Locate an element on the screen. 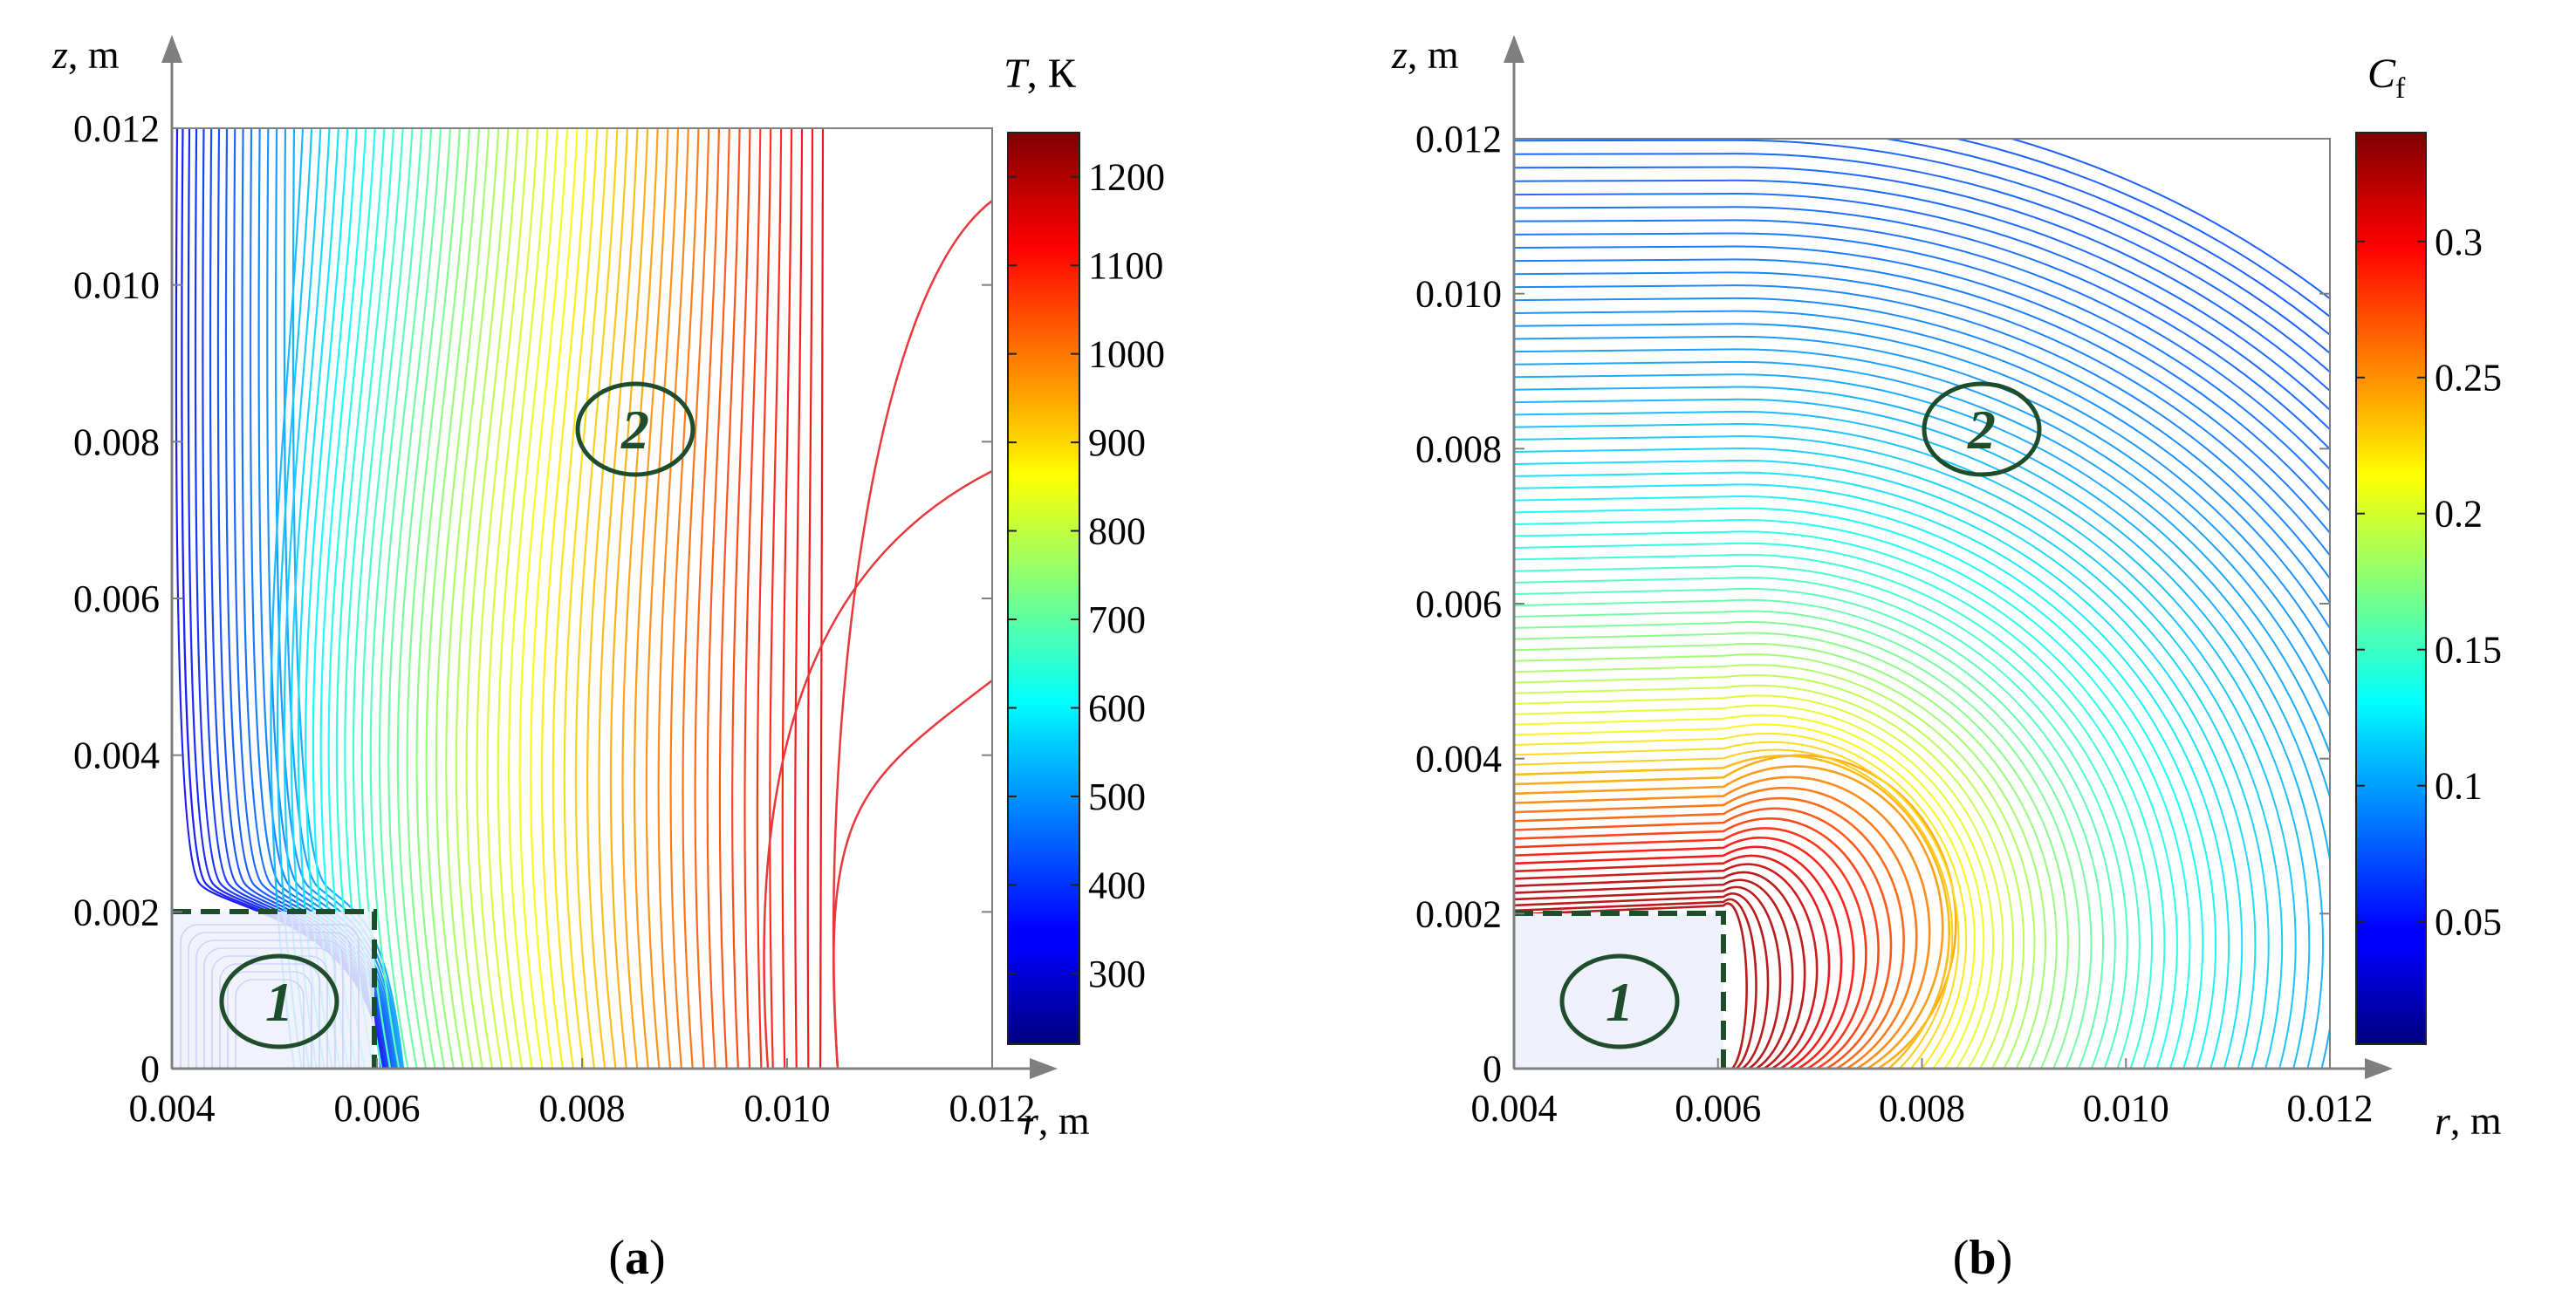  panel-a-x-tick-label: 0.004 is located at coordinates (172, 1108).